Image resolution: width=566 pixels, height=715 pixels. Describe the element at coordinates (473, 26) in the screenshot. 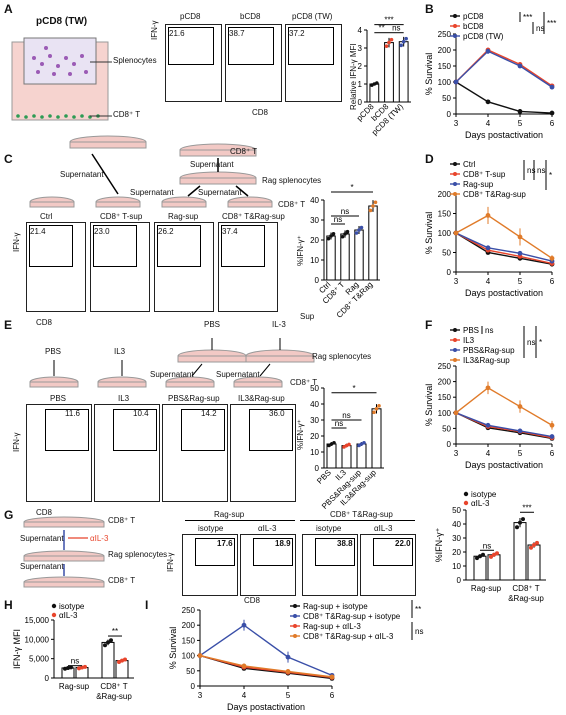

I see `legend-label: bCD8` at that location.